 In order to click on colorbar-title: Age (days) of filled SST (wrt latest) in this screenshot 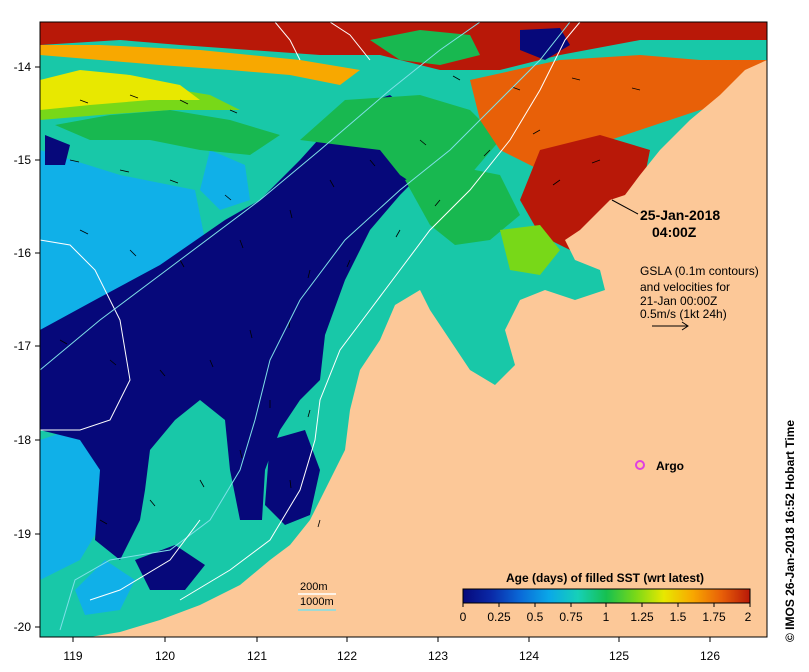, I will do `click(605, 578)`.